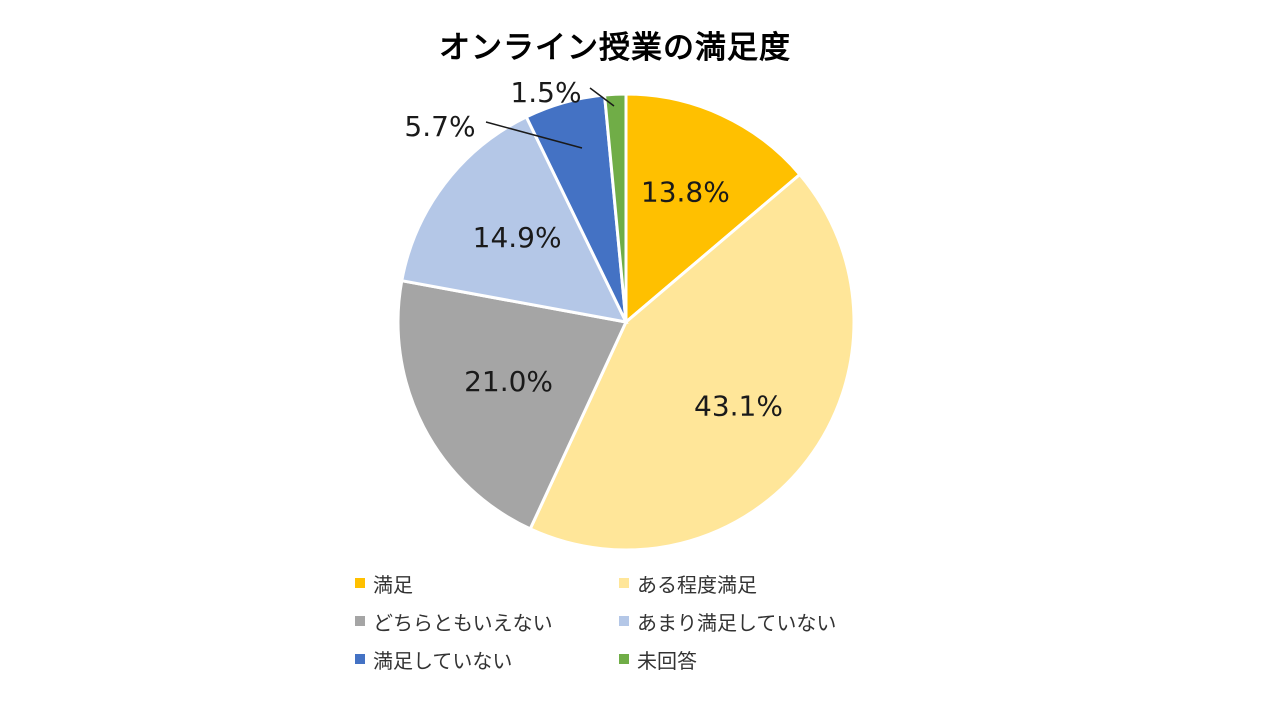 The image size is (1280, 720). I want to click on legend-label-3: どちらともいえない, so click(463, 622).